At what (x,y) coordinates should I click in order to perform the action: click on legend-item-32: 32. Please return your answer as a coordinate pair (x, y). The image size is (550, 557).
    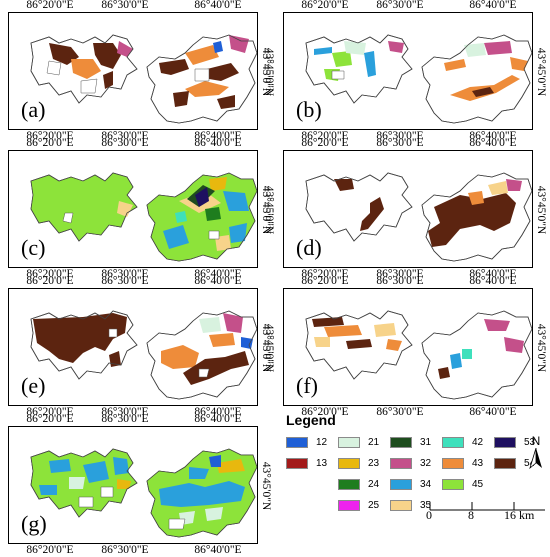
    Looking at the image, I should click on (410, 463).